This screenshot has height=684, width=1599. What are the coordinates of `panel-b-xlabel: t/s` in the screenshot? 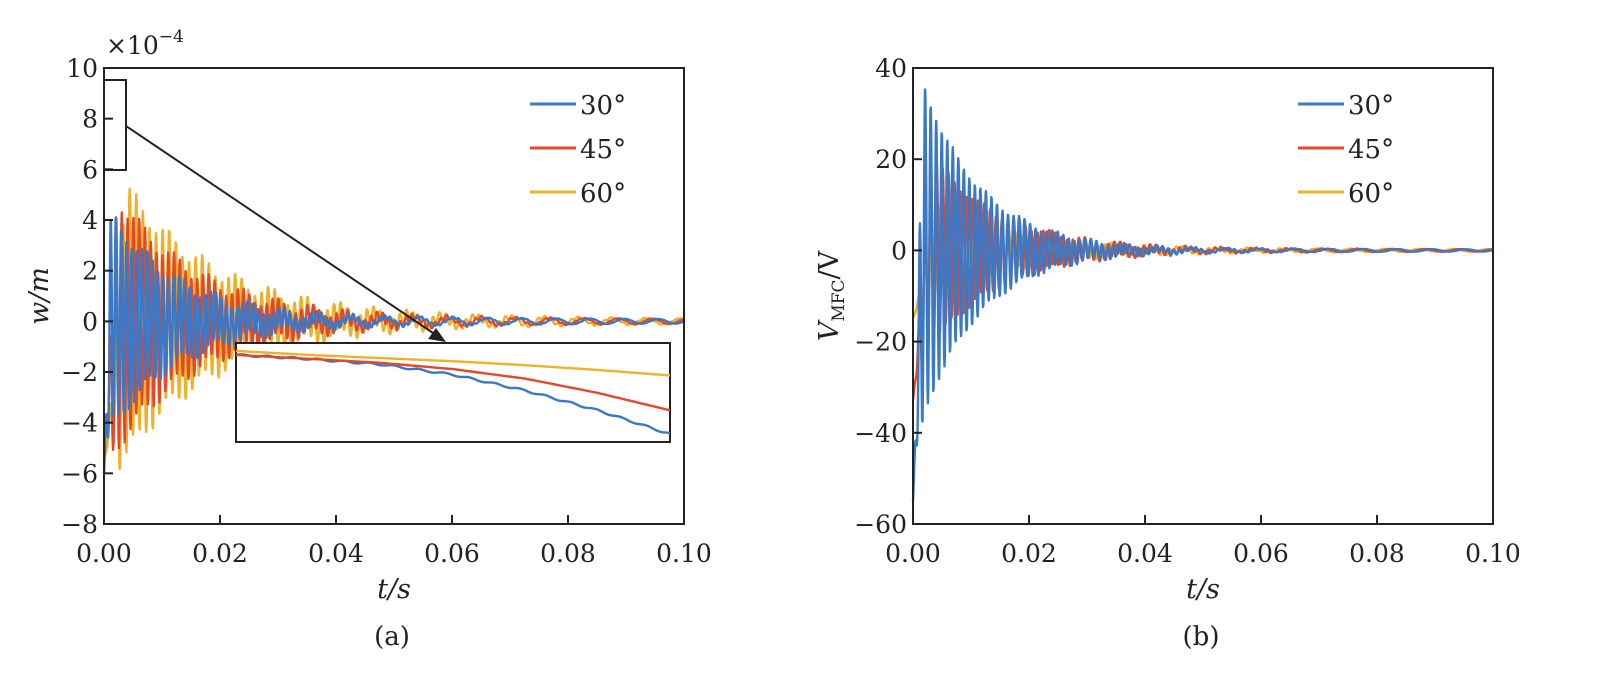 It's located at (1203, 589).